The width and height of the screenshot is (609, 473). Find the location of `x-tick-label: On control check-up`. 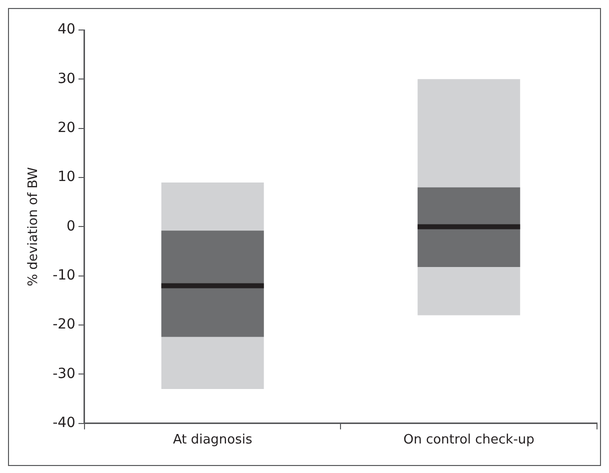

x-tick-label: On control check-up is located at coordinates (468, 440).